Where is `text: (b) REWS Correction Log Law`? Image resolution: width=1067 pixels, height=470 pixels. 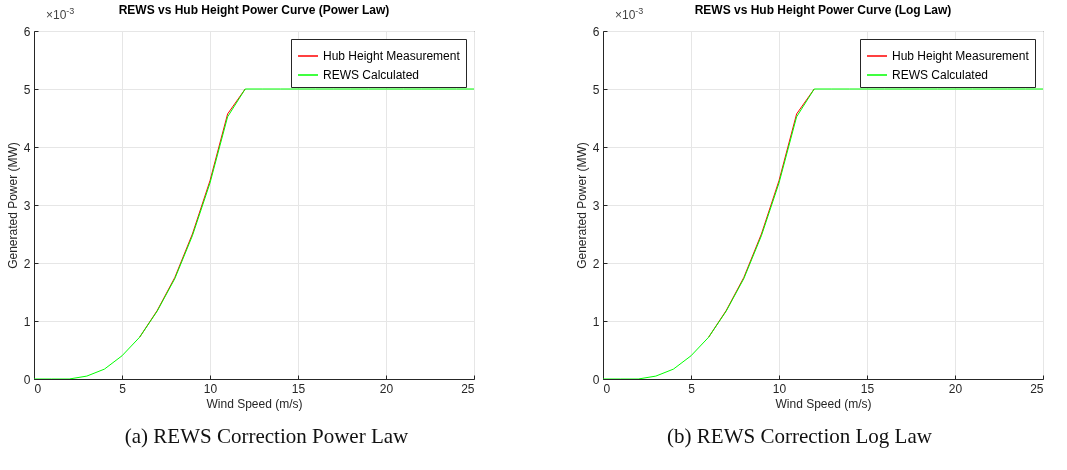
text: (b) REWS Correction Log Law is located at coordinates (799, 436).